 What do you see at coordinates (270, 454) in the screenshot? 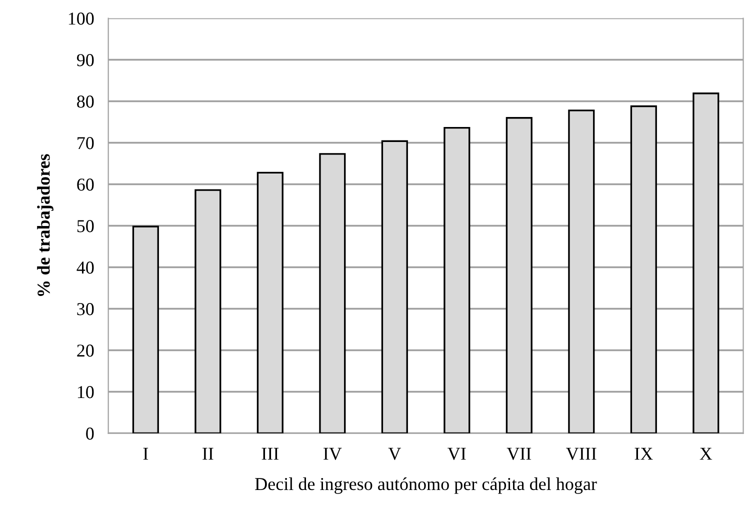
I see `x-tick-label: III` at bounding box center [270, 454].